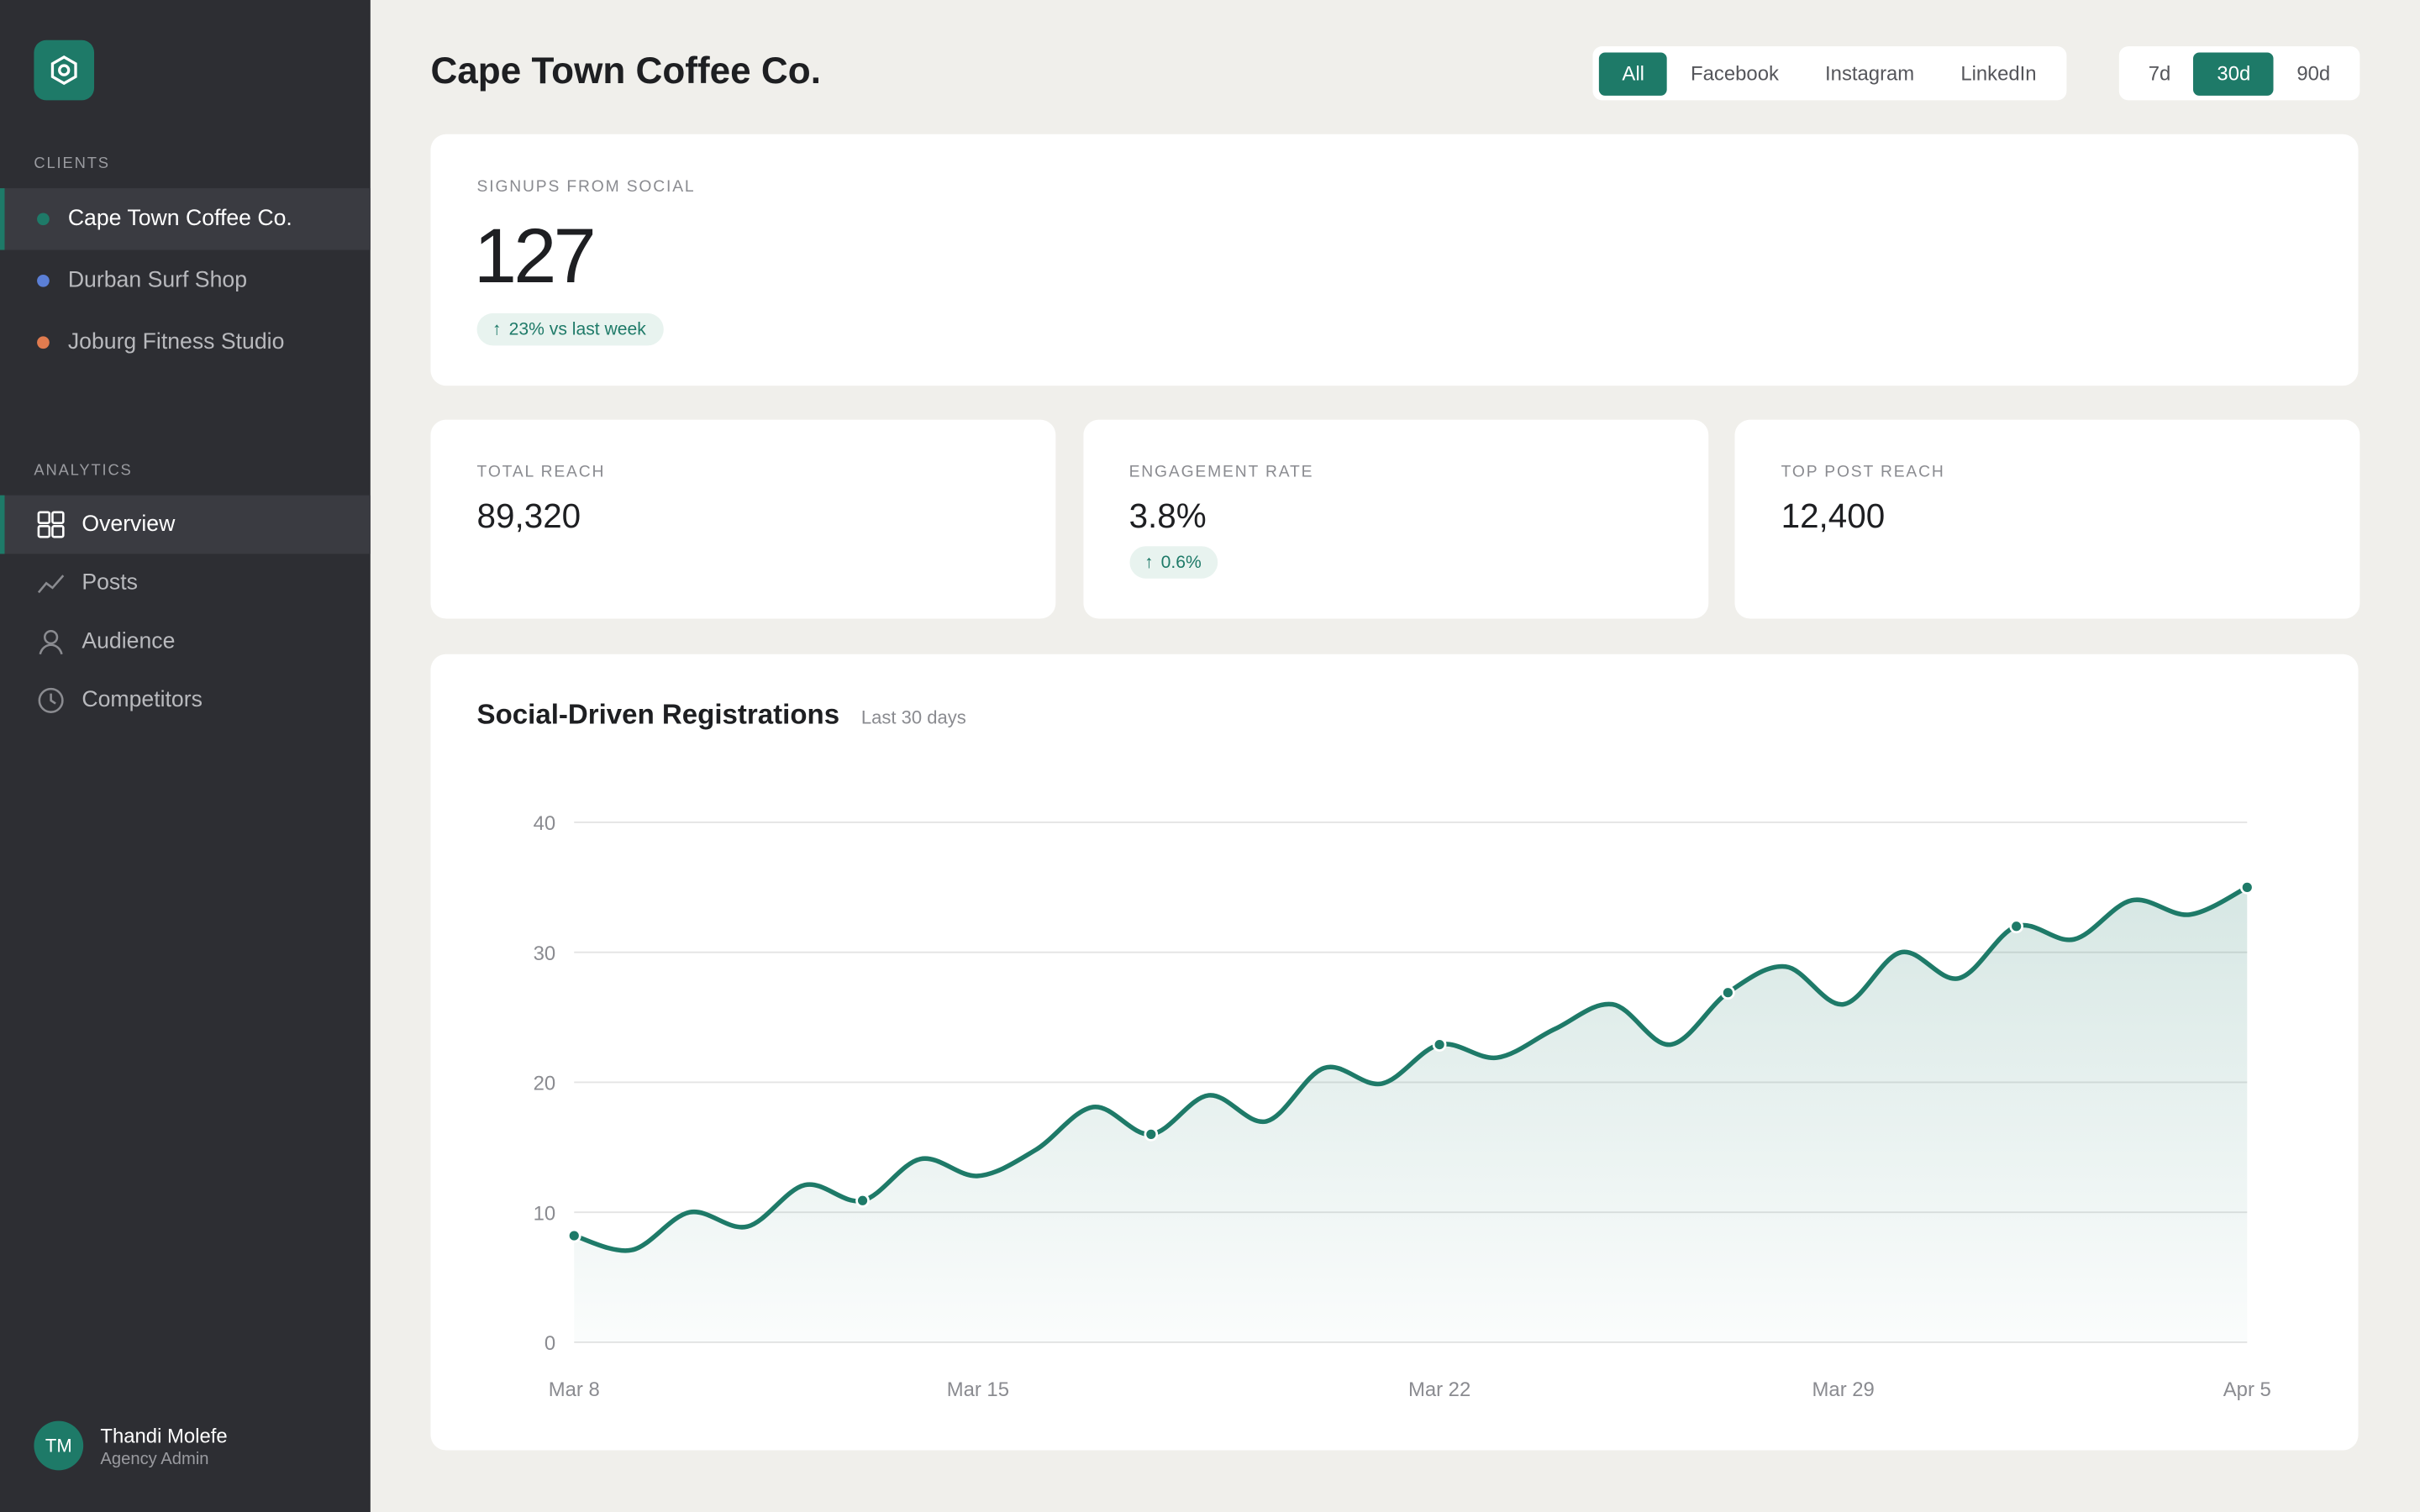  Describe the element at coordinates (2159, 73) in the screenshot. I see `range-button: 7d` at that location.